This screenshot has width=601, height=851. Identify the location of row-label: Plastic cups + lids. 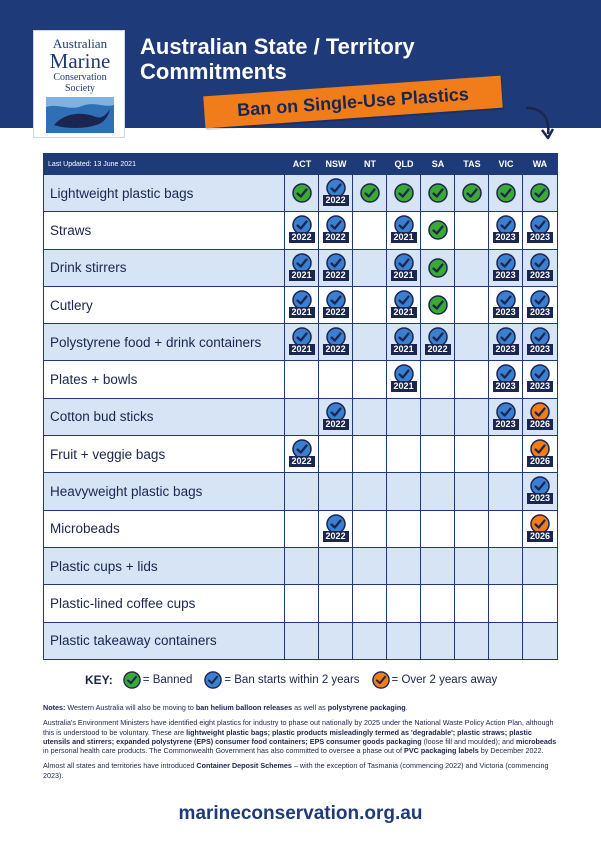
(165, 566).